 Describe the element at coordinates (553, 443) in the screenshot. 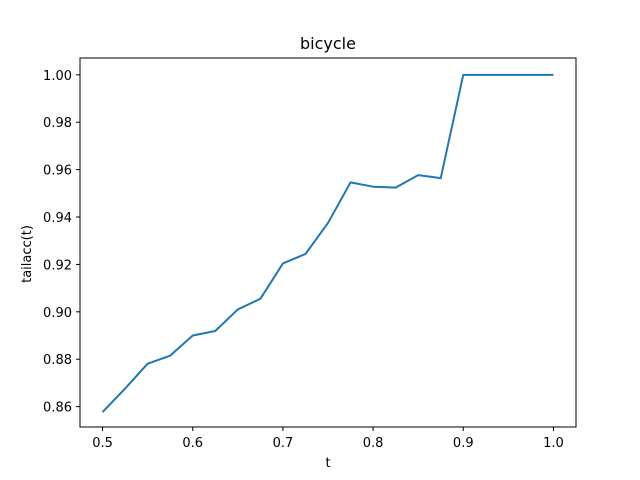

I see `x-tick-label: 1.0` at that location.